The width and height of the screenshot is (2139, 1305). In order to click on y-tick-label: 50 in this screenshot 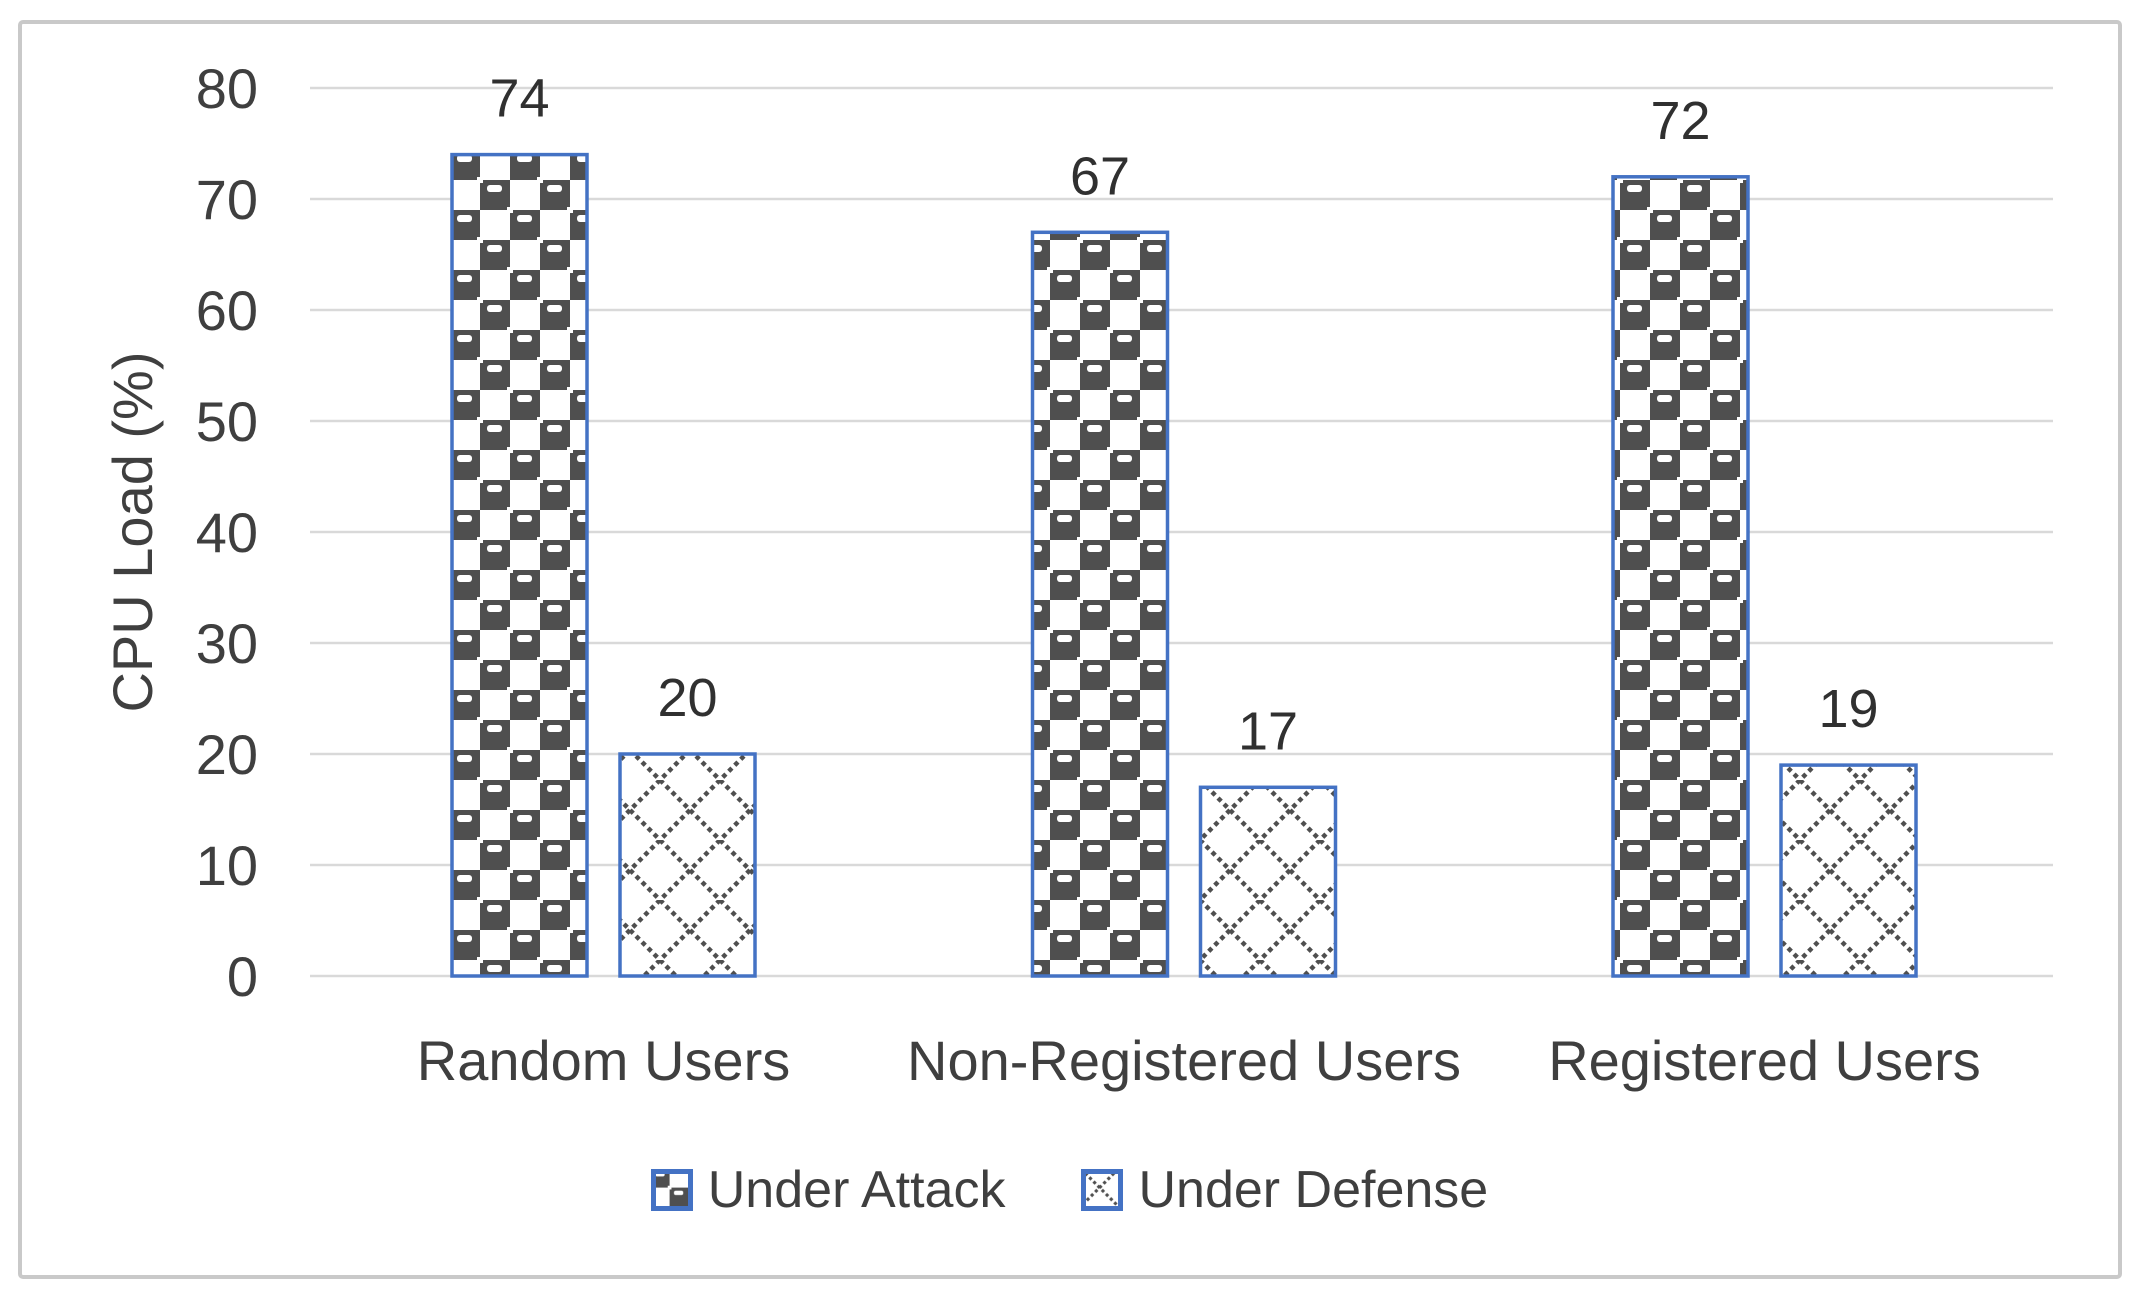, I will do `click(227, 421)`.